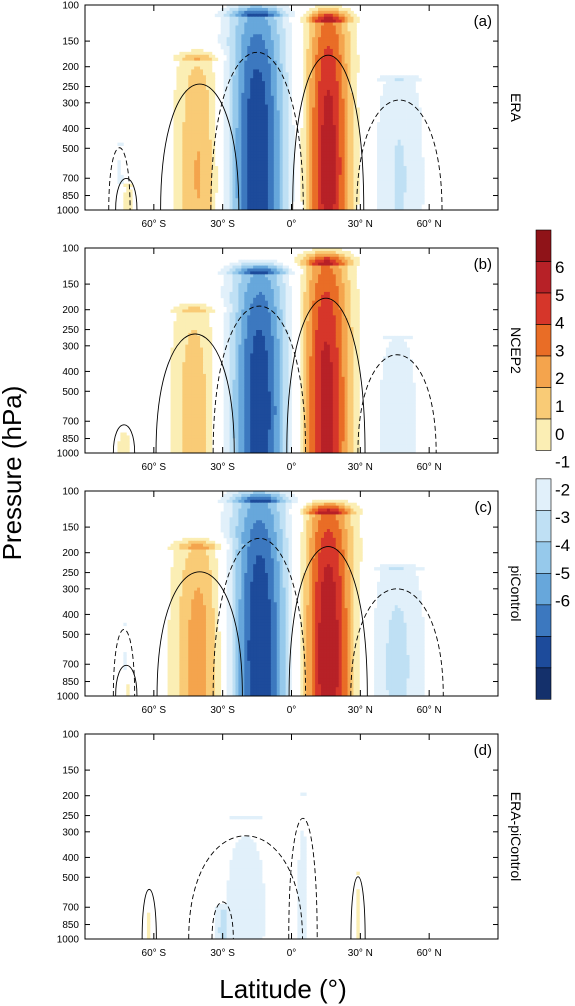 Image resolution: width=575 pixels, height=1006 pixels. I want to click on panel-name: ERA-piControl, so click(516, 836).